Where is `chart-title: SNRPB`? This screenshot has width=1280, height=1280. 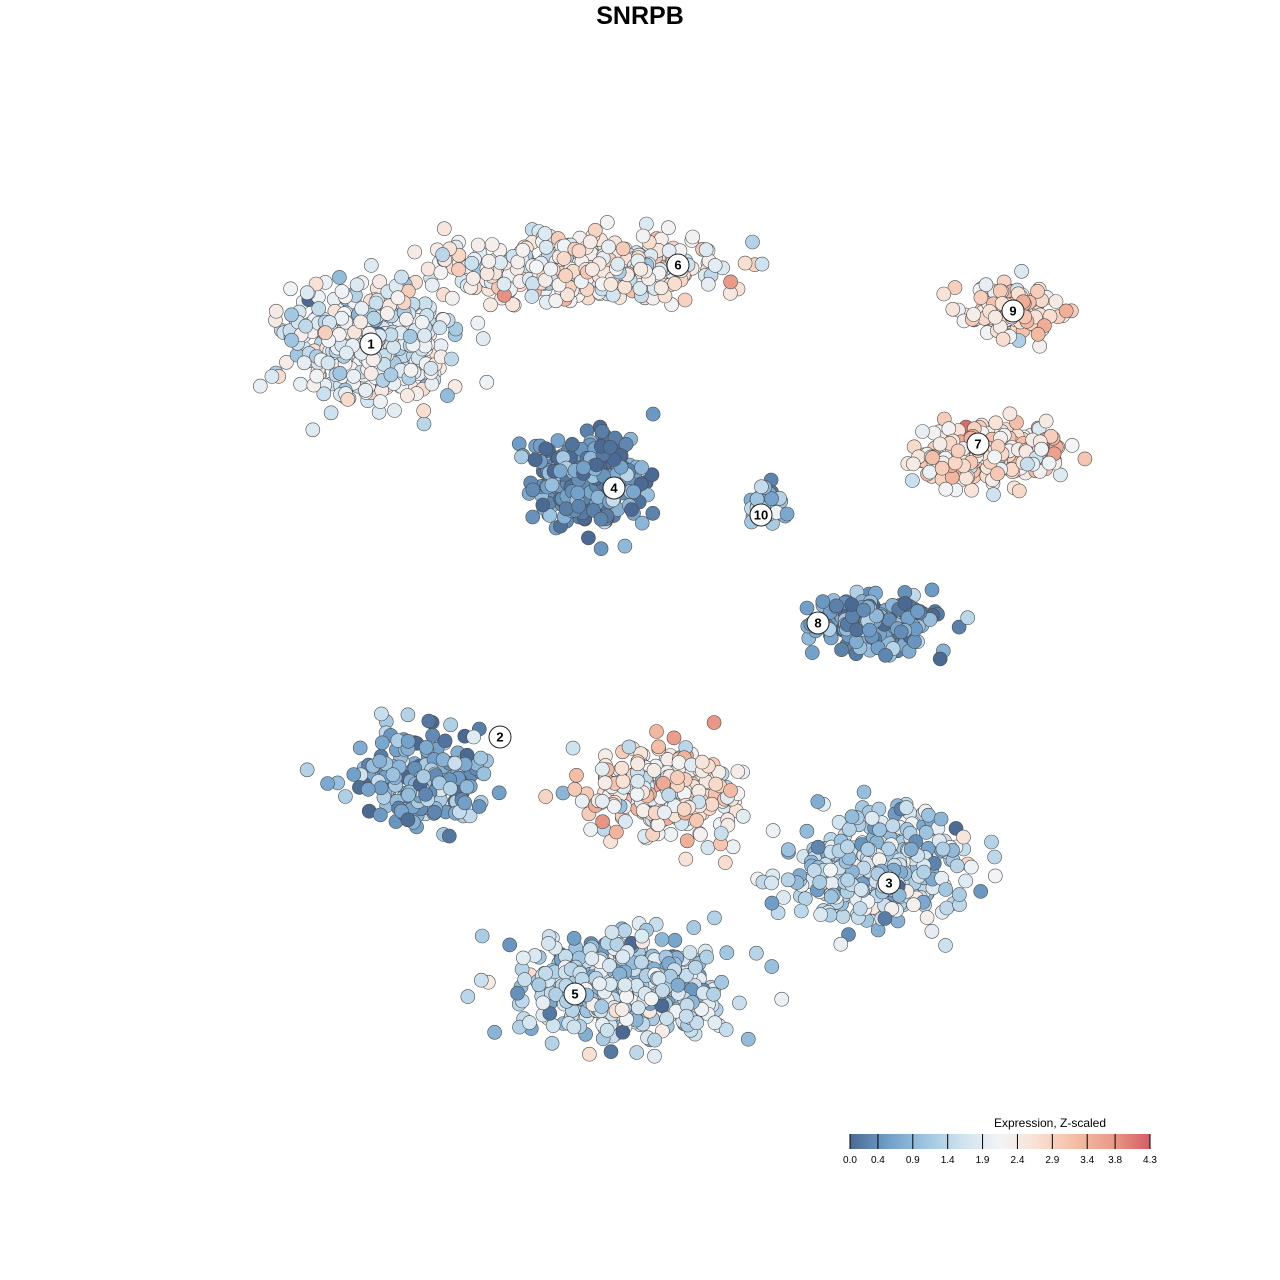 chart-title: SNRPB is located at coordinates (640, 16).